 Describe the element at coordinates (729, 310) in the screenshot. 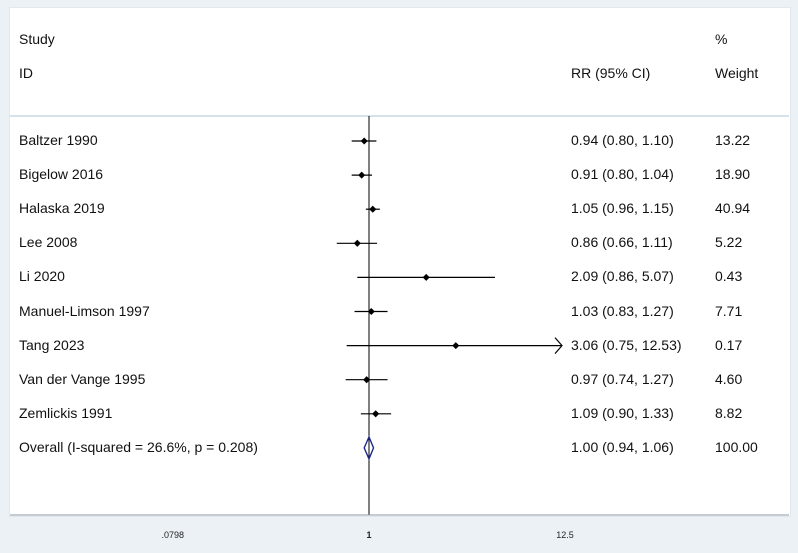

I see `study-weight: 7.71` at that location.